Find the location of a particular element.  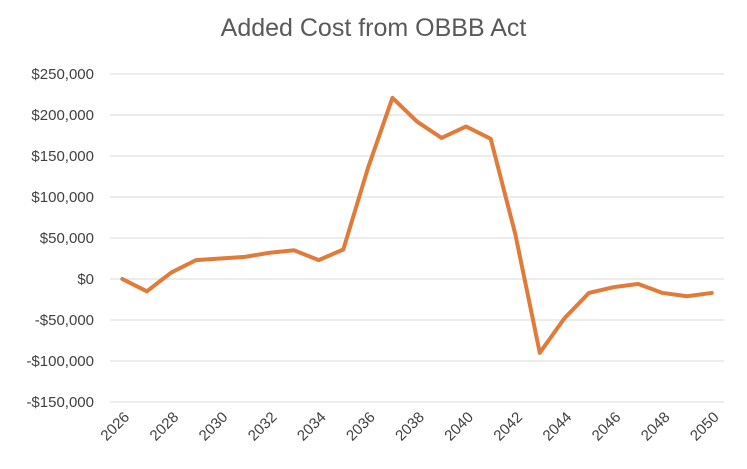

x-tick-label: 2026 is located at coordinates (115, 427).